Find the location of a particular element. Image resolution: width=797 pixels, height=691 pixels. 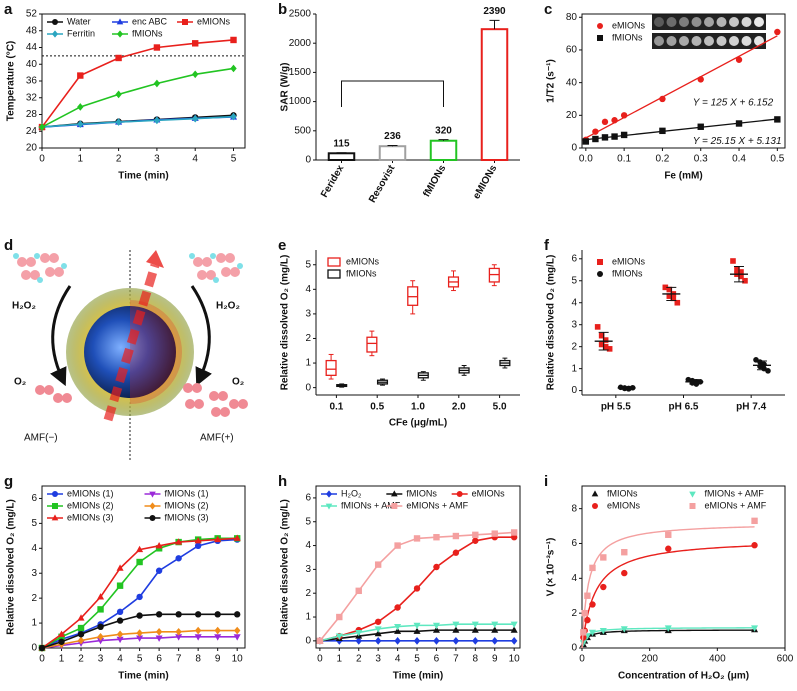

x-tick-label: 3 is located at coordinates (101, 659).